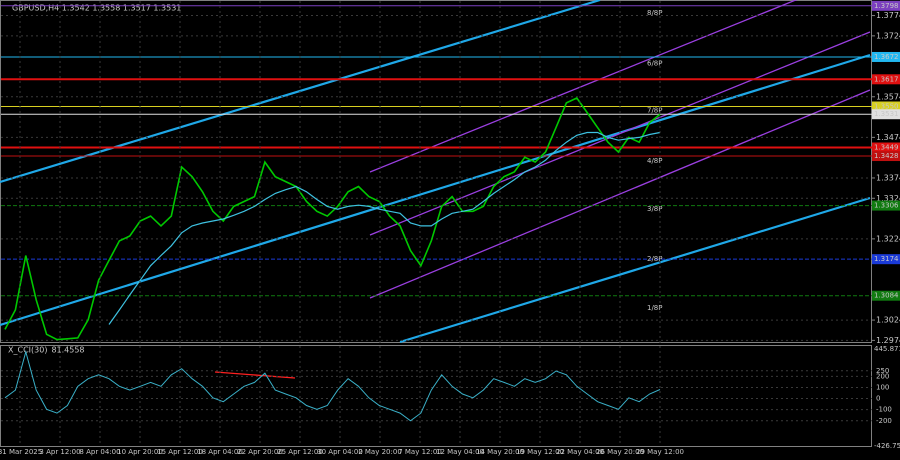  I want to click on x-tick-label: 19 May 12:00, so click(540, 452).